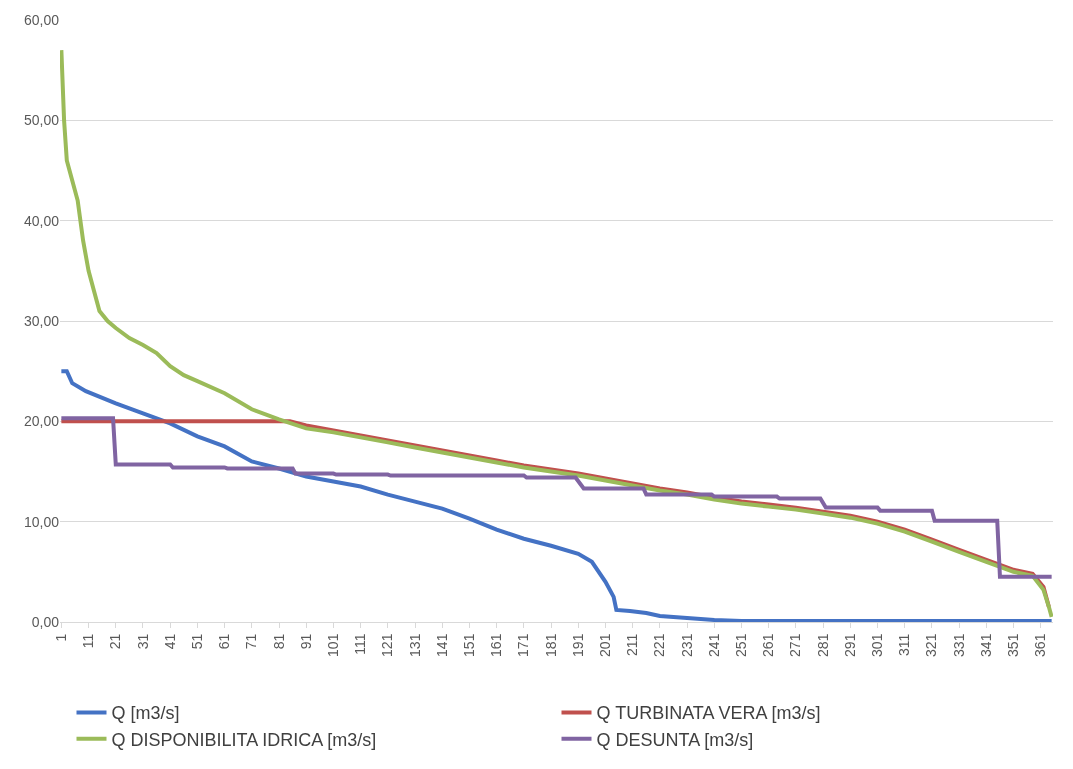  What do you see at coordinates (904, 644) in the screenshot?
I see `x-tick-label: 311` at bounding box center [904, 644].